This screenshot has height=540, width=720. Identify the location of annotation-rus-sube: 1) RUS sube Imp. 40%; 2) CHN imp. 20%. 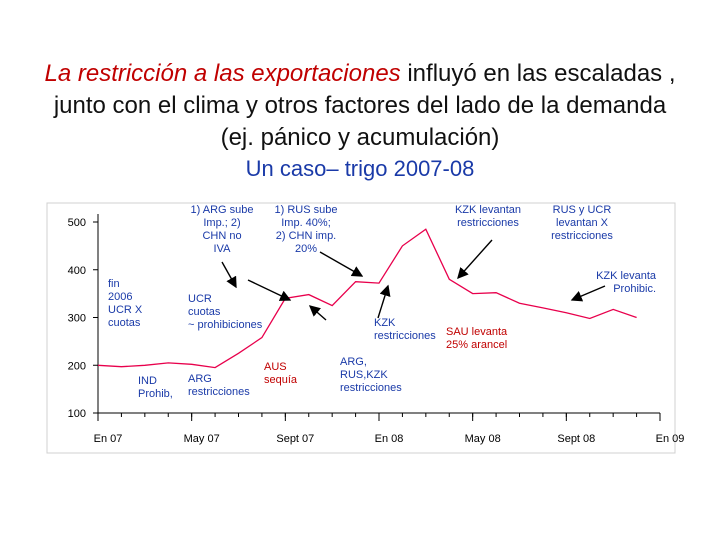
(306, 229).